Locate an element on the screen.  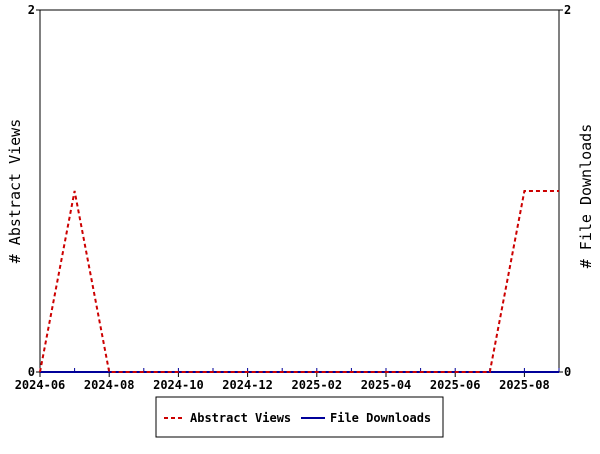
x-tick-label: 2024-10 is located at coordinates (178, 385).